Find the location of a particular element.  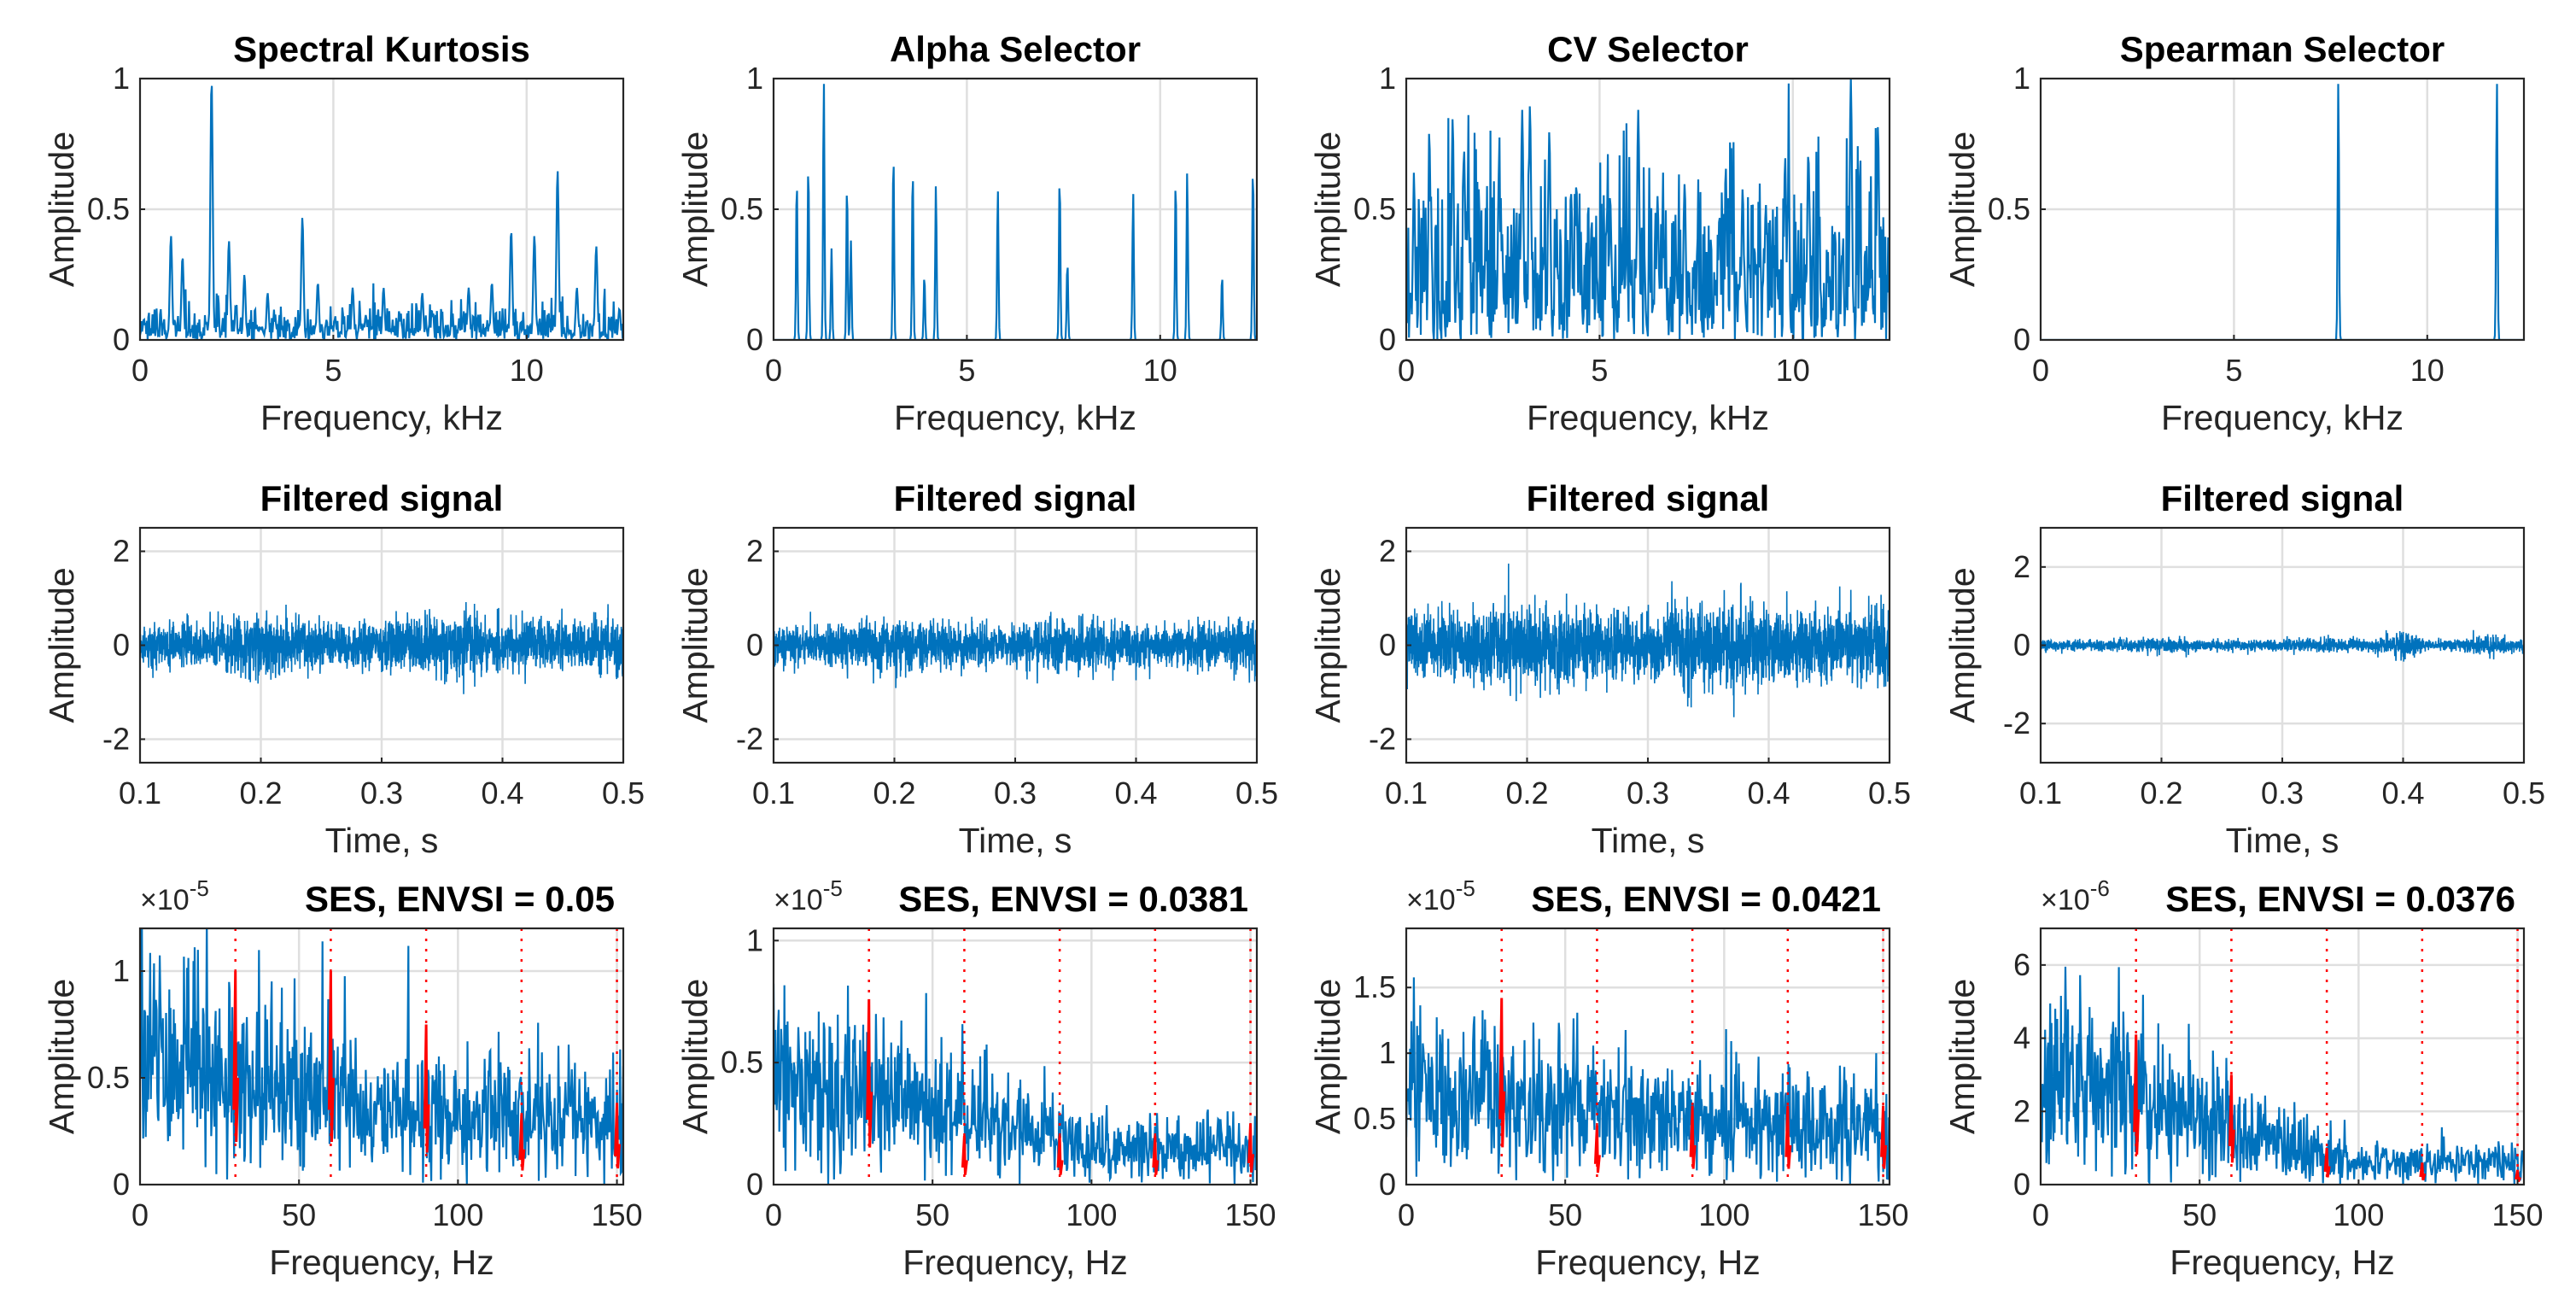

y-axis-exponent: ×10⁻⁶ is located at coordinates (2075, 895).